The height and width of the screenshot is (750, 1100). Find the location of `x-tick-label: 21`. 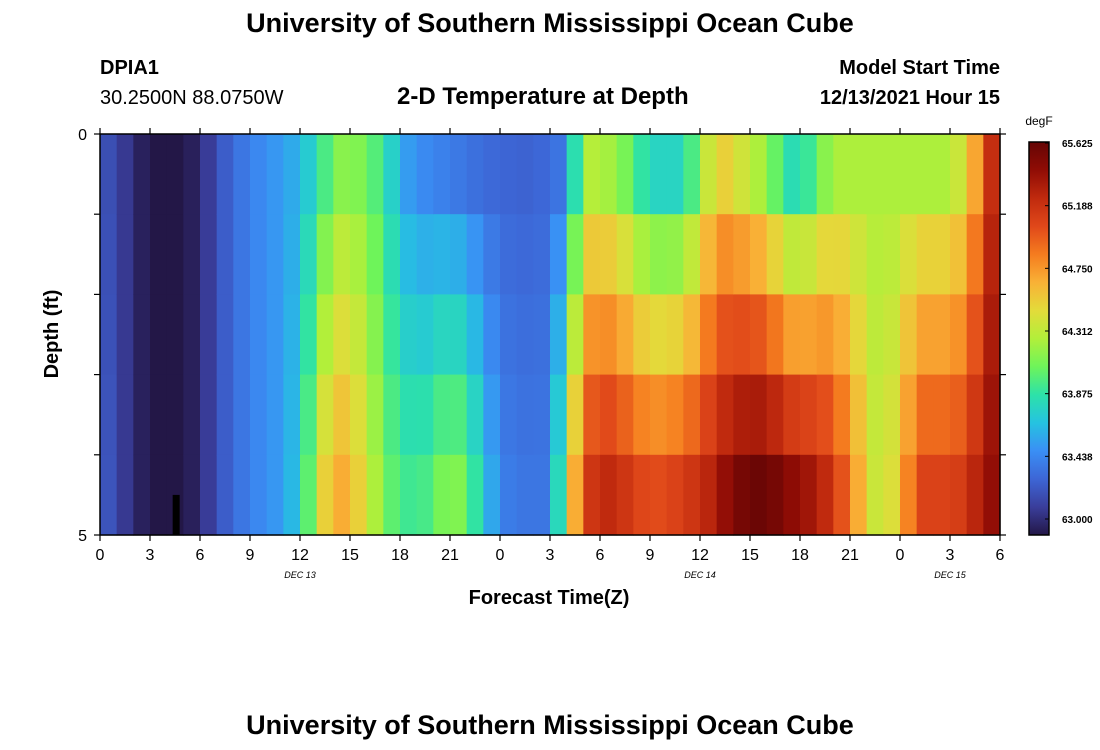

x-tick-label: 21 is located at coordinates (450, 555).